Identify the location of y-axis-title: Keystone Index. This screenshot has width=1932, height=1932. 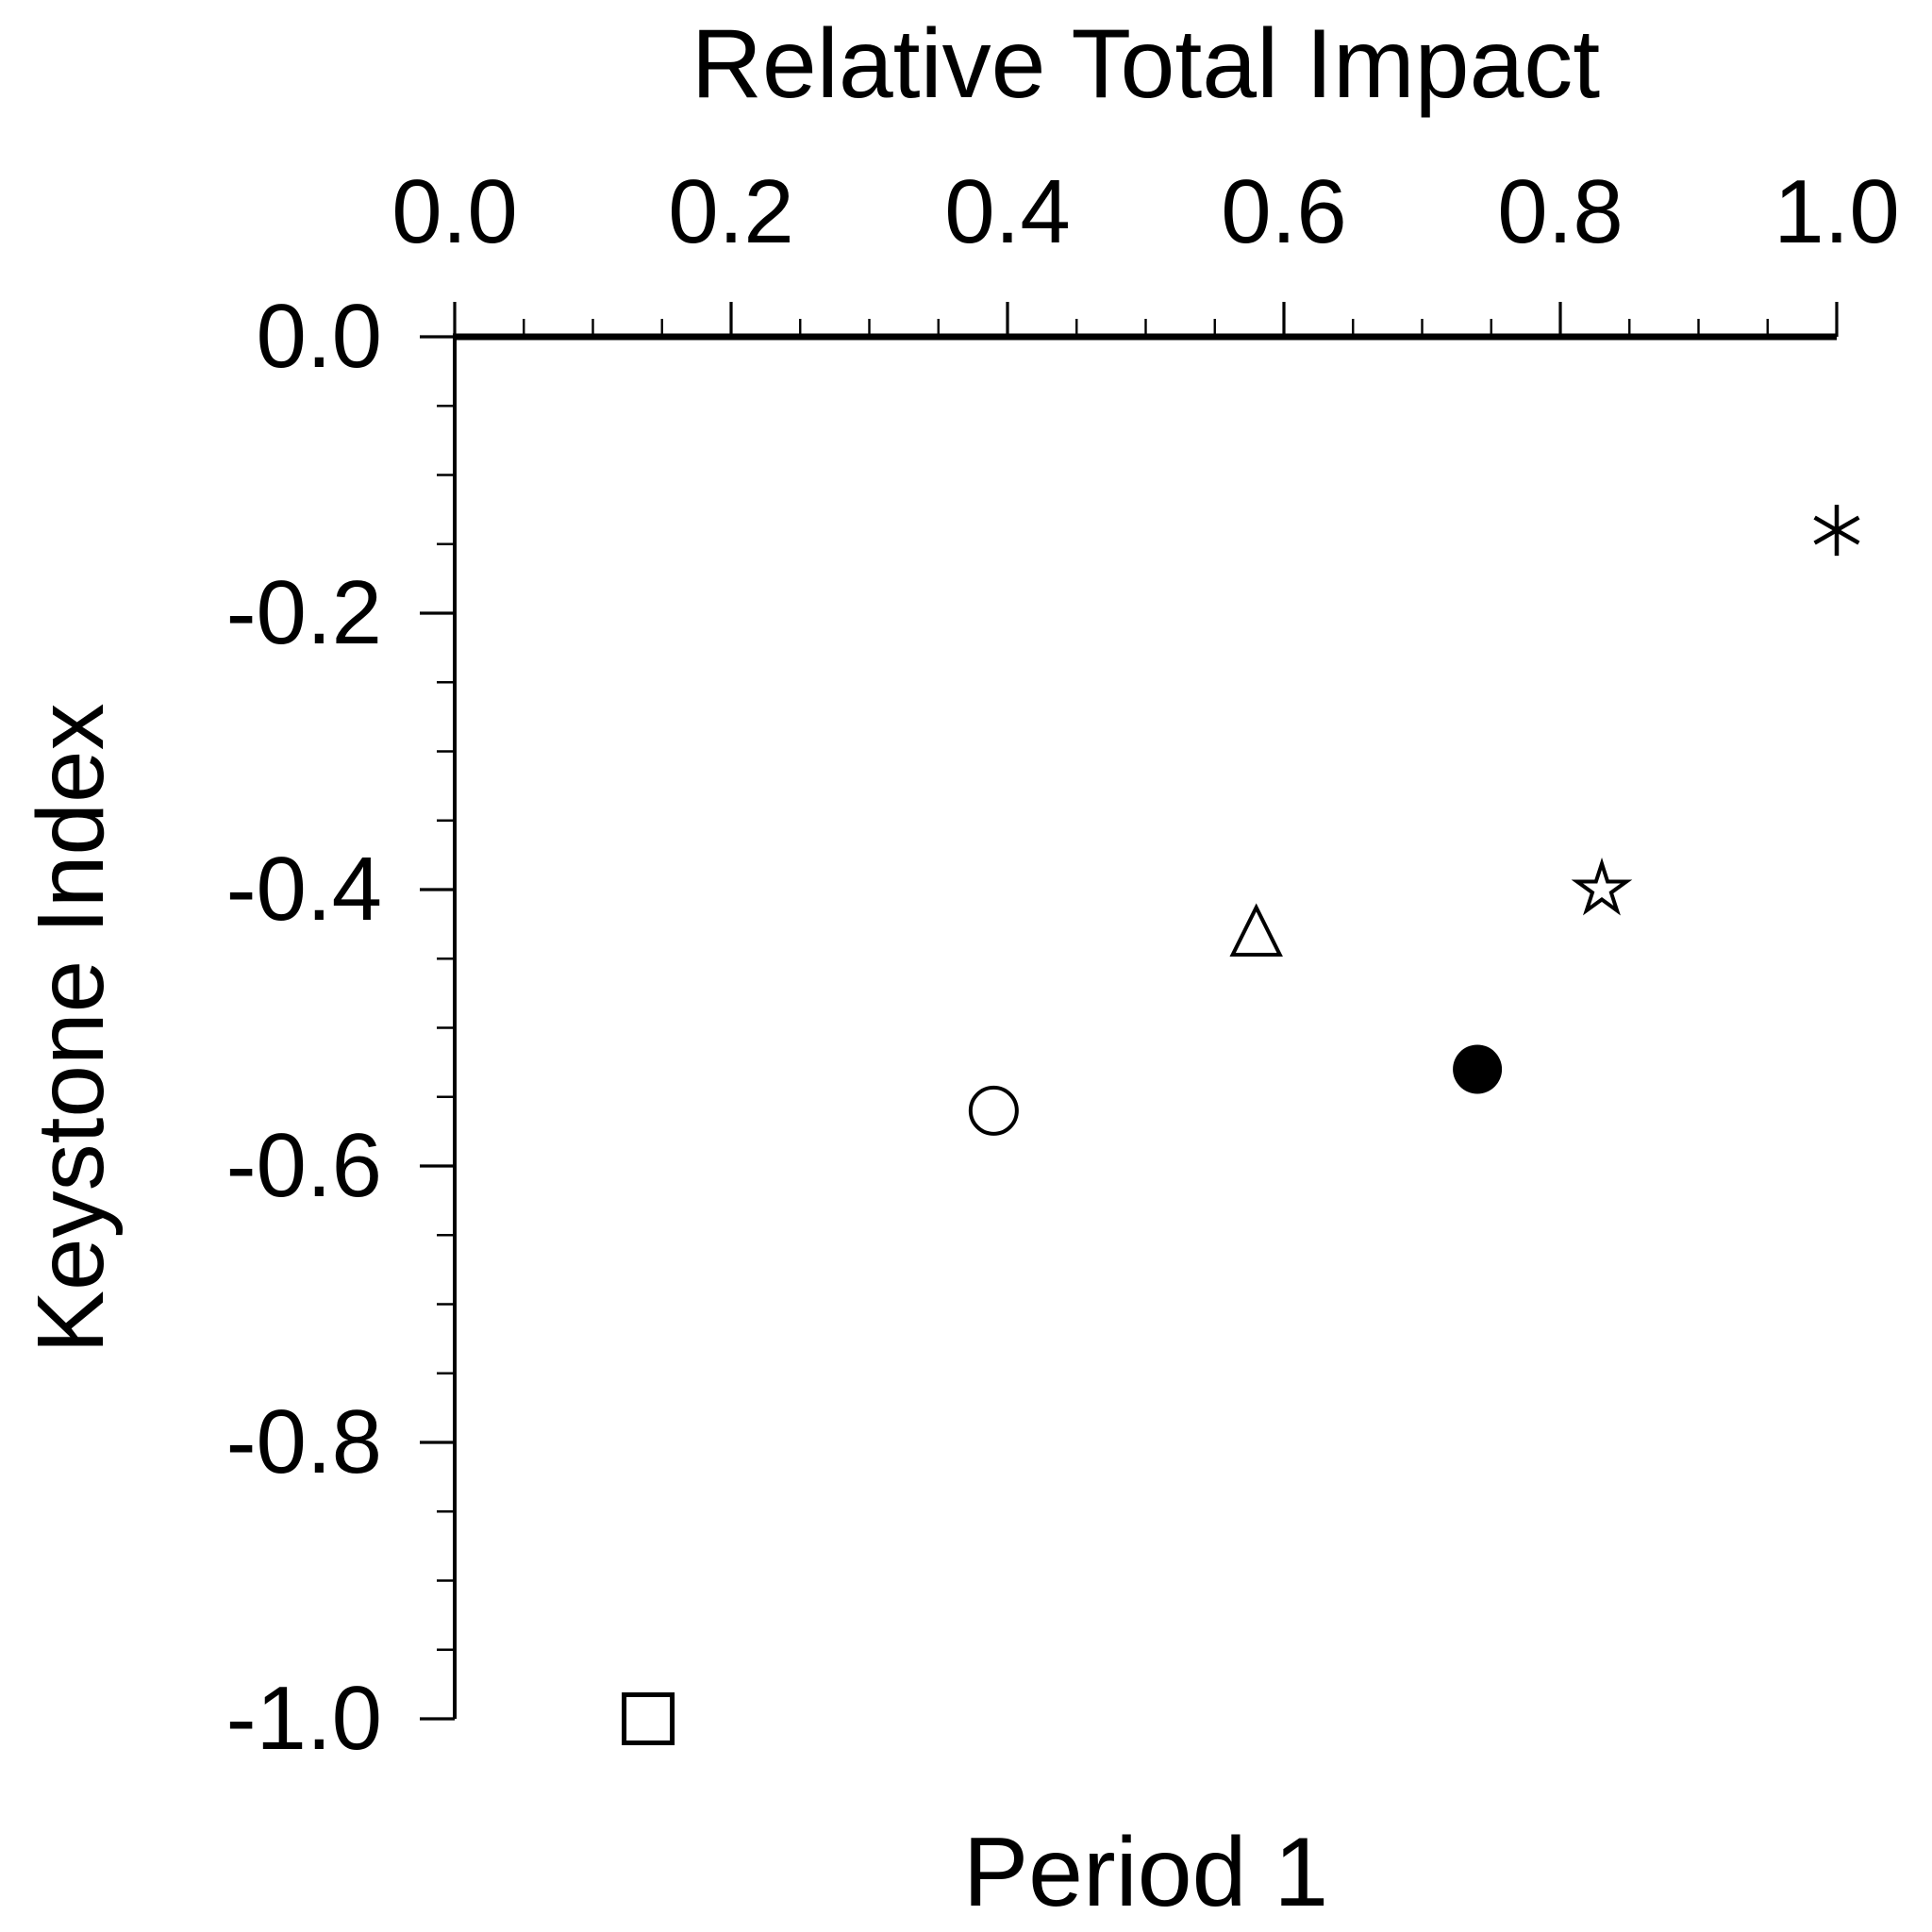
(71, 1028).